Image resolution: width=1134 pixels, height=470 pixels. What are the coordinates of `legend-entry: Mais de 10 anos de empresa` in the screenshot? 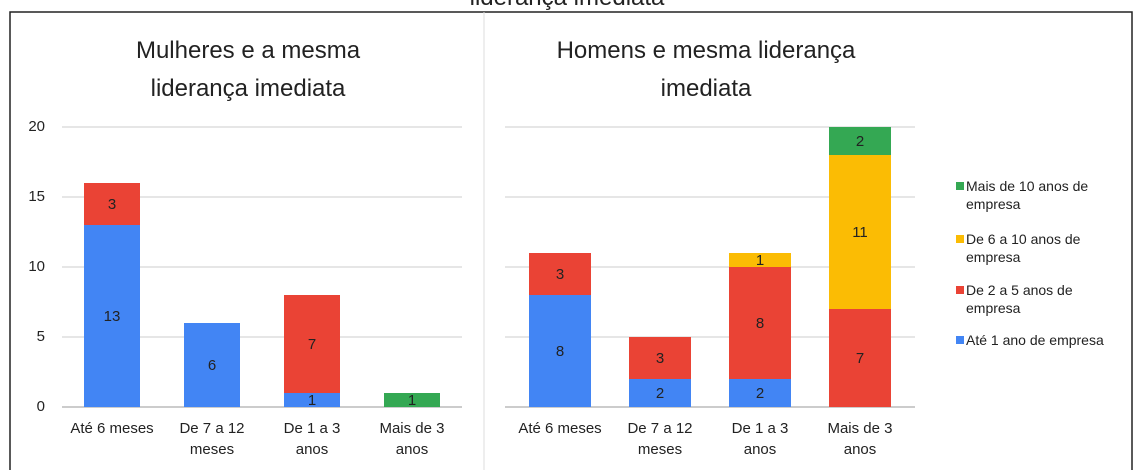 It's located at (1041, 195).